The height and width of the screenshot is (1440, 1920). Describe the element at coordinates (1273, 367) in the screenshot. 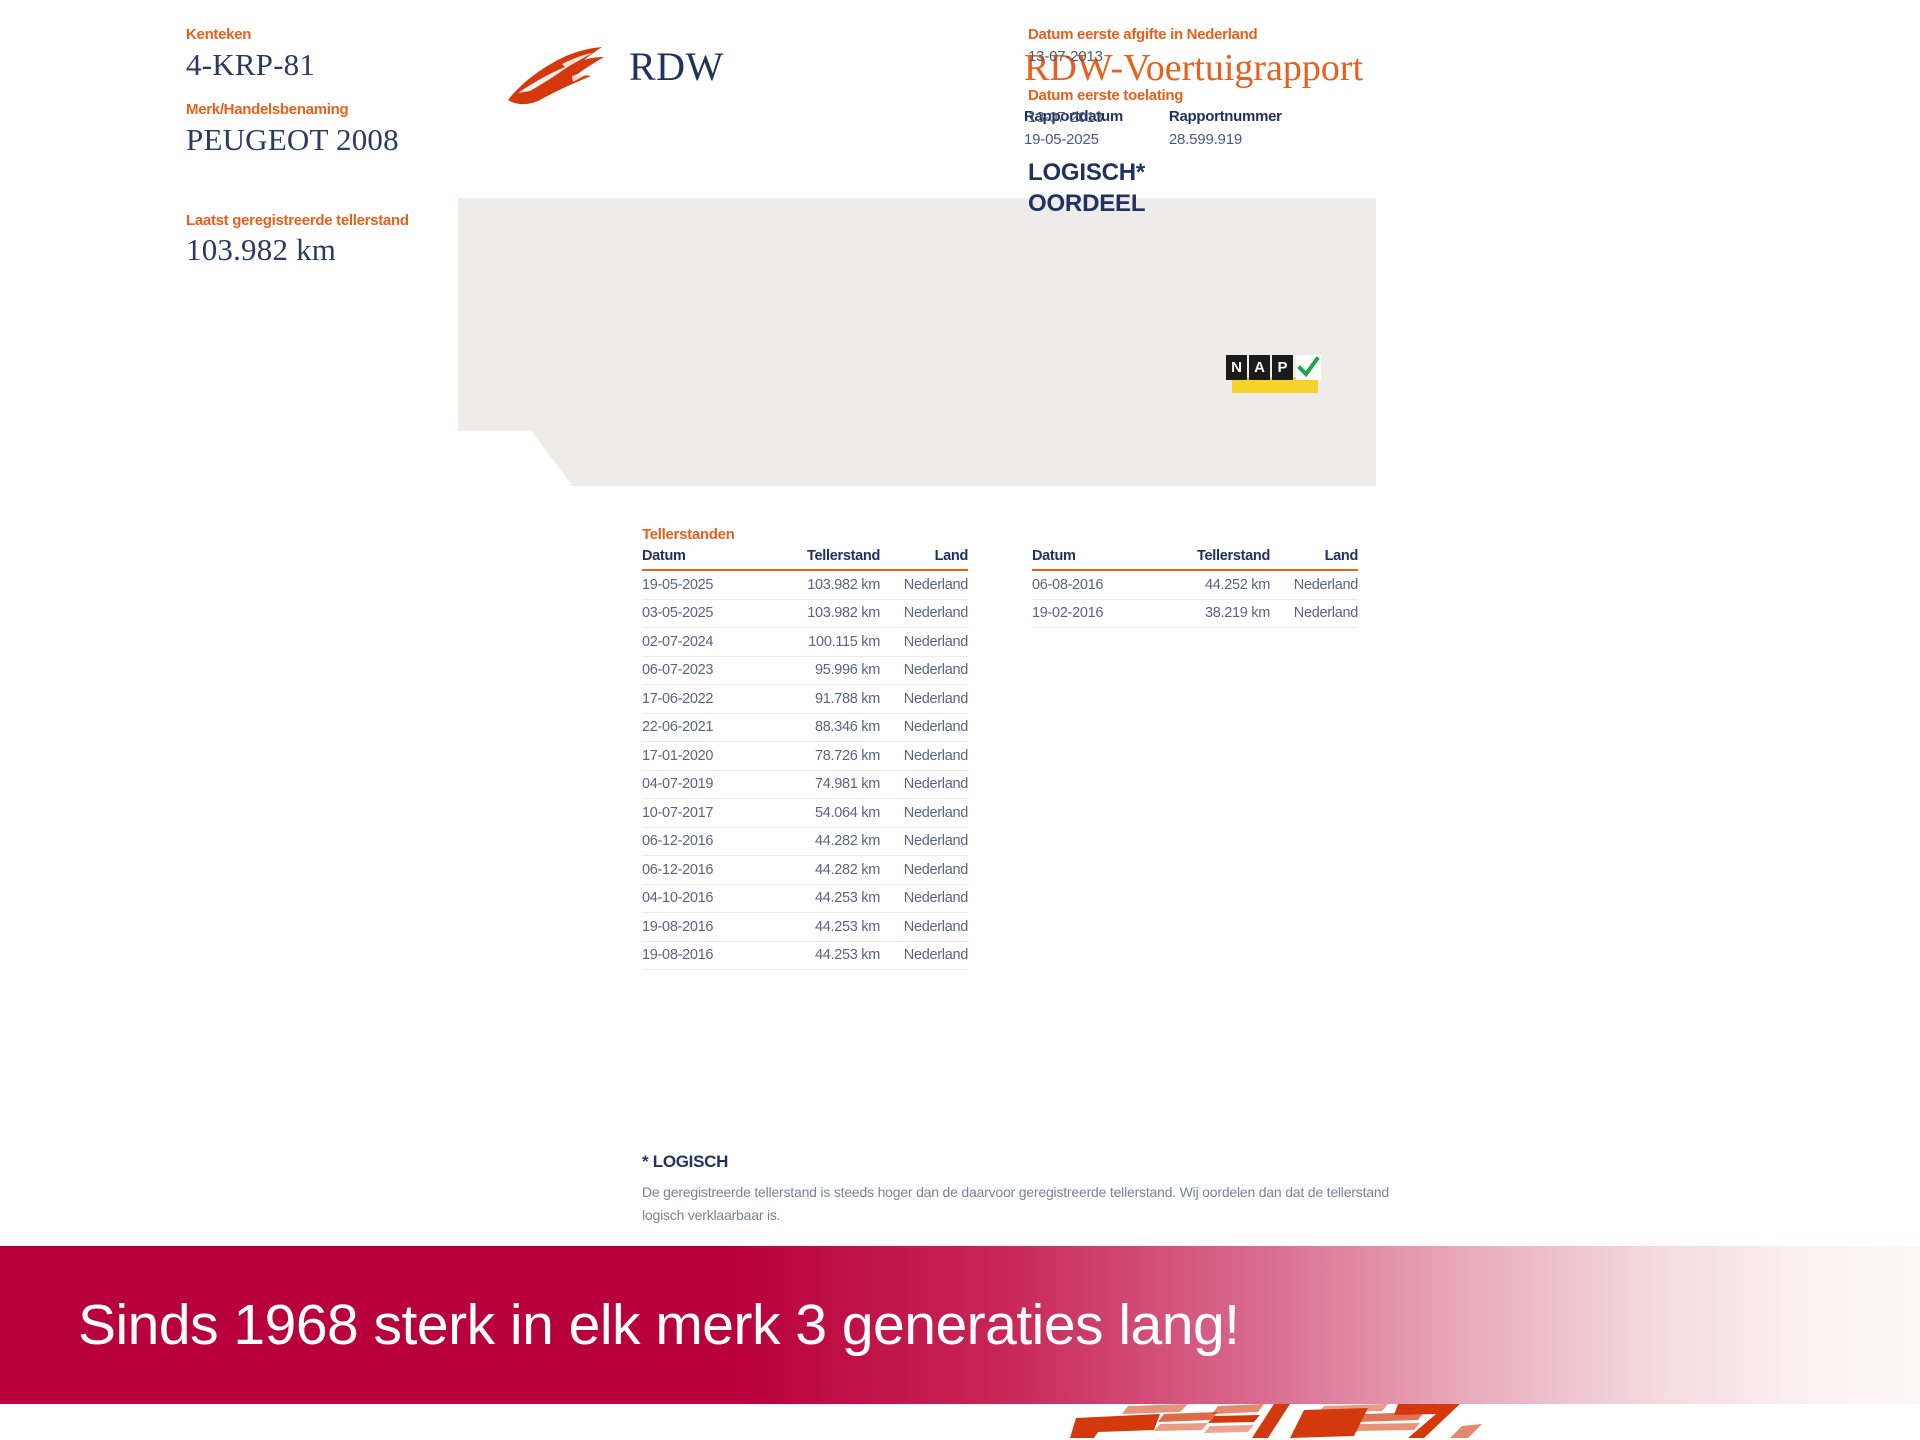

I see `nap-letter-tiles: N A P` at that location.